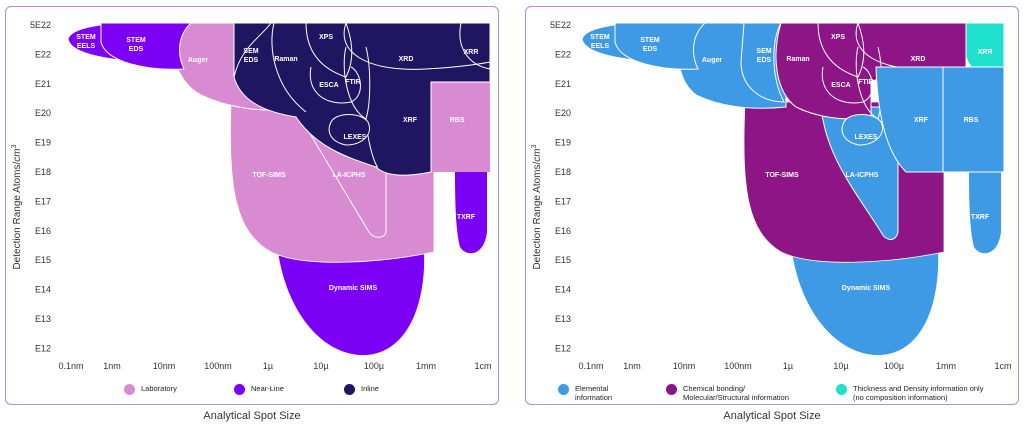 This screenshot has height=429, width=1024. What do you see at coordinates (43, 201) in the screenshot?
I see `y-tick-label: E17` at bounding box center [43, 201].